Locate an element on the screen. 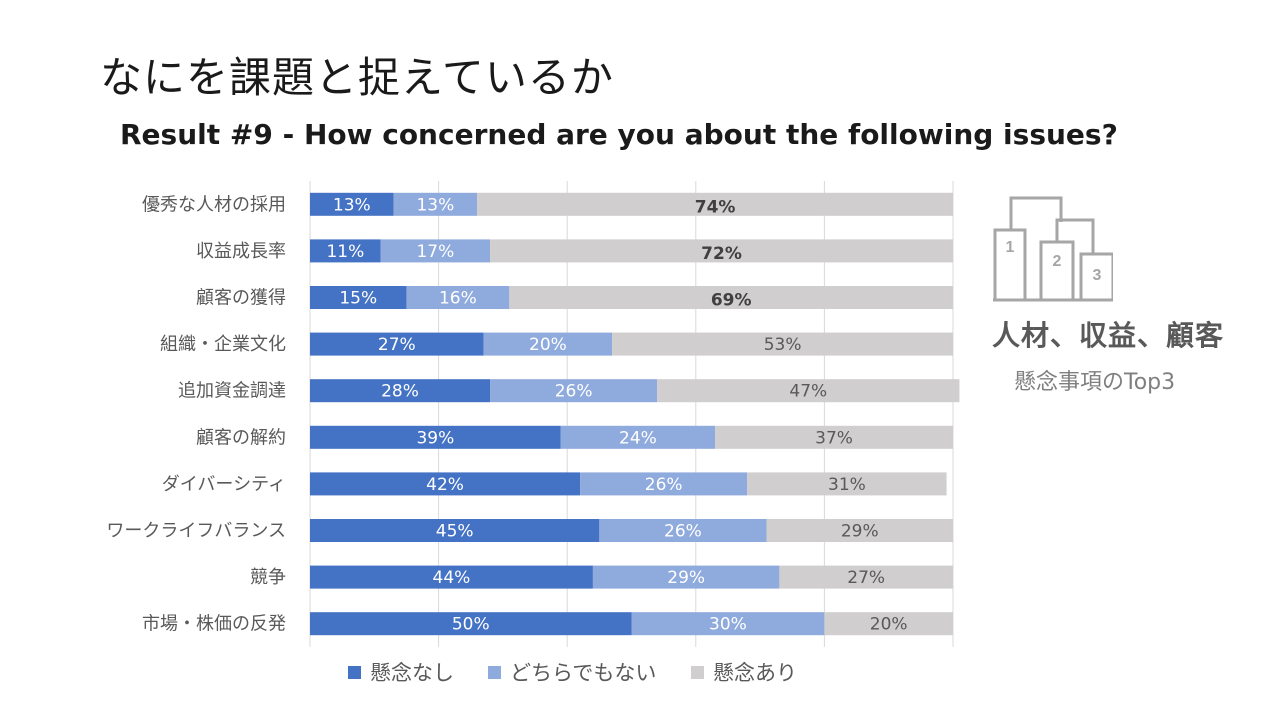 The height and width of the screenshot is (720, 1280). data-label: 16% is located at coordinates (458, 299).